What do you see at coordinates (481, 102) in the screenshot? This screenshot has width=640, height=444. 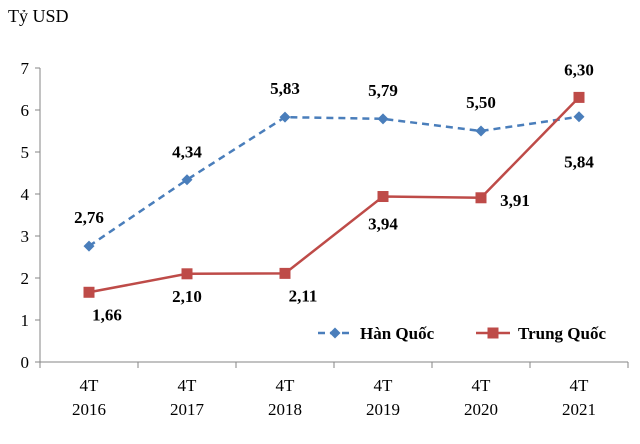 I see `data-label: 5,50` at bounding box center [481, 102].